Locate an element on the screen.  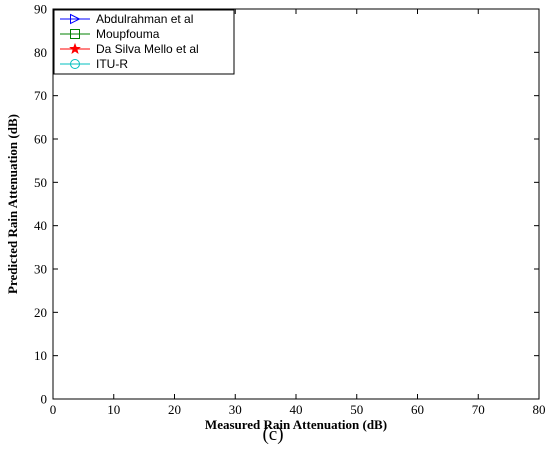
y-tick-label: 50 is located at coordinates (40, 182).